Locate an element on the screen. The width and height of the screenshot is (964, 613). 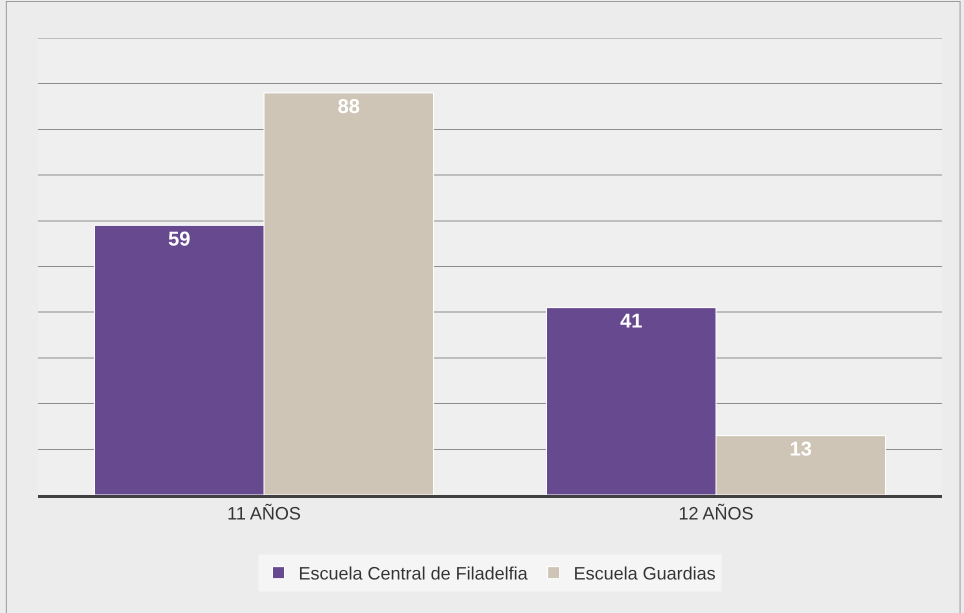
legend-label: Escuela Guardias is located at coordinates (645, 574).